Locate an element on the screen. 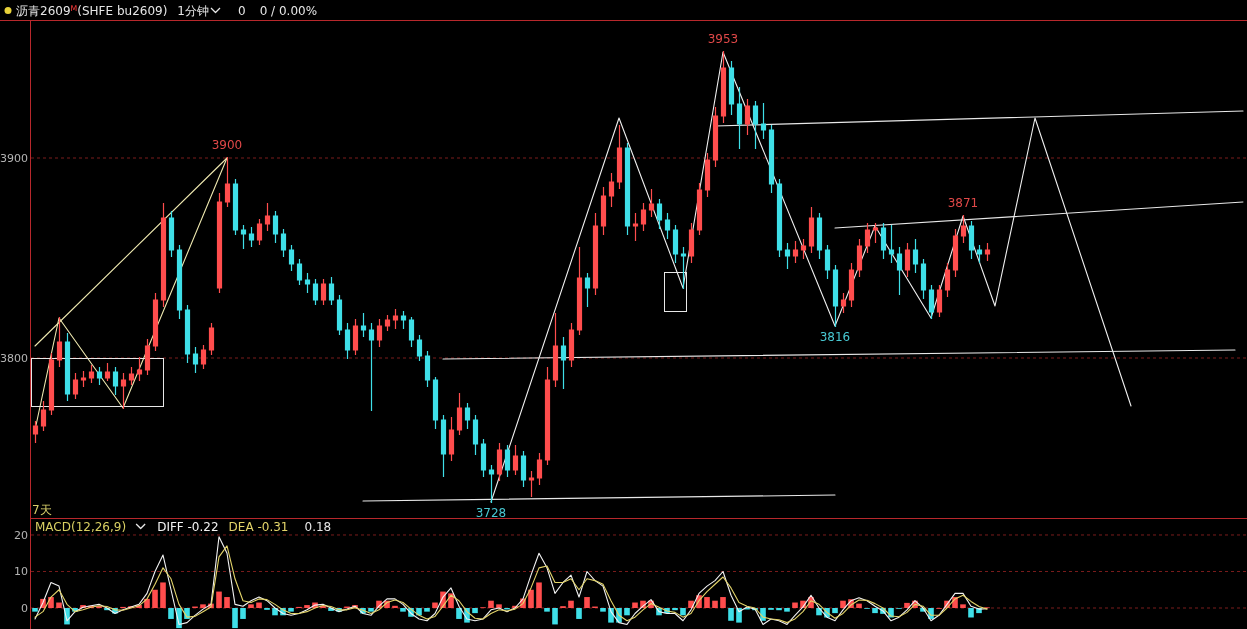 The image size is (1247, 629). text: 0 is located at coordinates (242, 11).